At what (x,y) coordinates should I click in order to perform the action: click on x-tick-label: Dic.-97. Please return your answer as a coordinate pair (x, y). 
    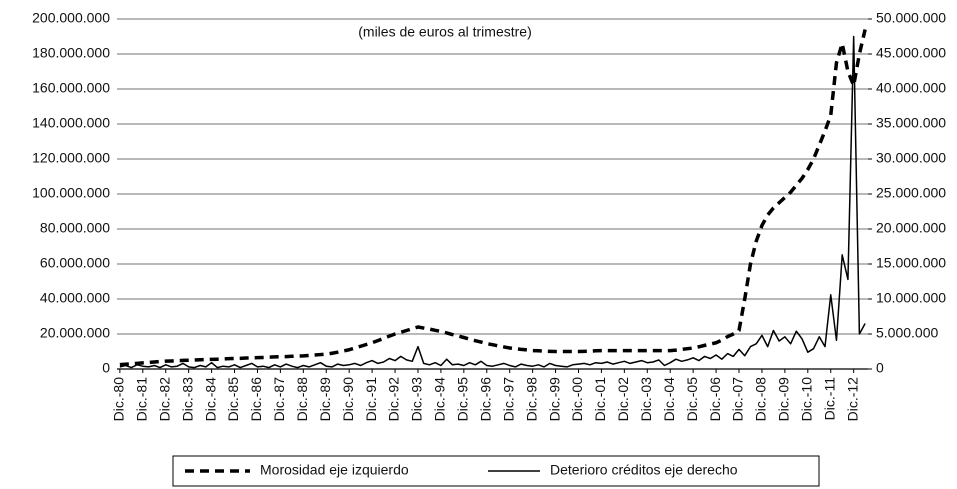
    Looking at the image, I should click on (508, 399).